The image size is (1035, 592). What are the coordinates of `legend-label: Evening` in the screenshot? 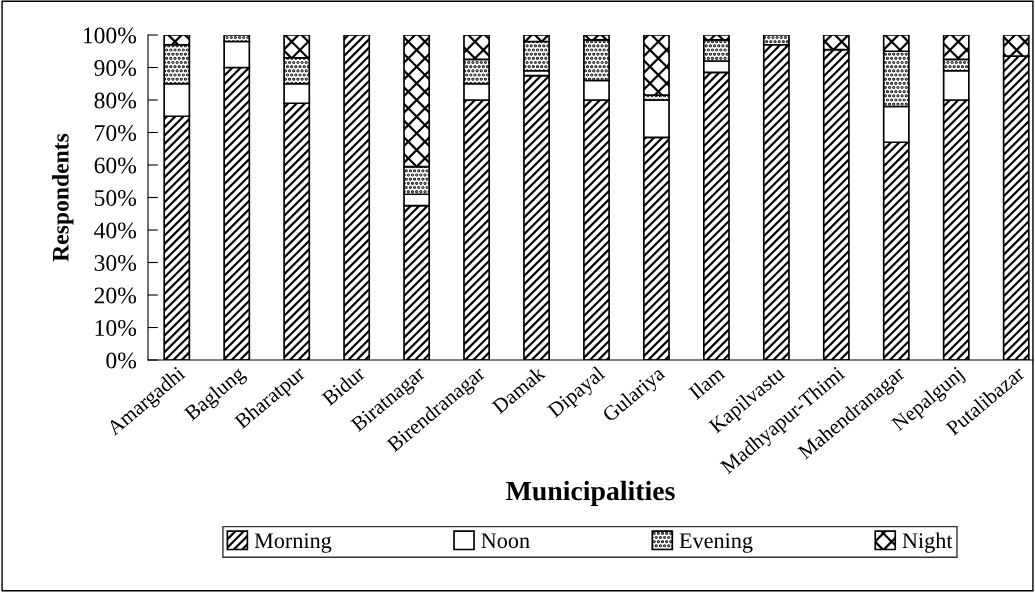 It's located at (716, 543).